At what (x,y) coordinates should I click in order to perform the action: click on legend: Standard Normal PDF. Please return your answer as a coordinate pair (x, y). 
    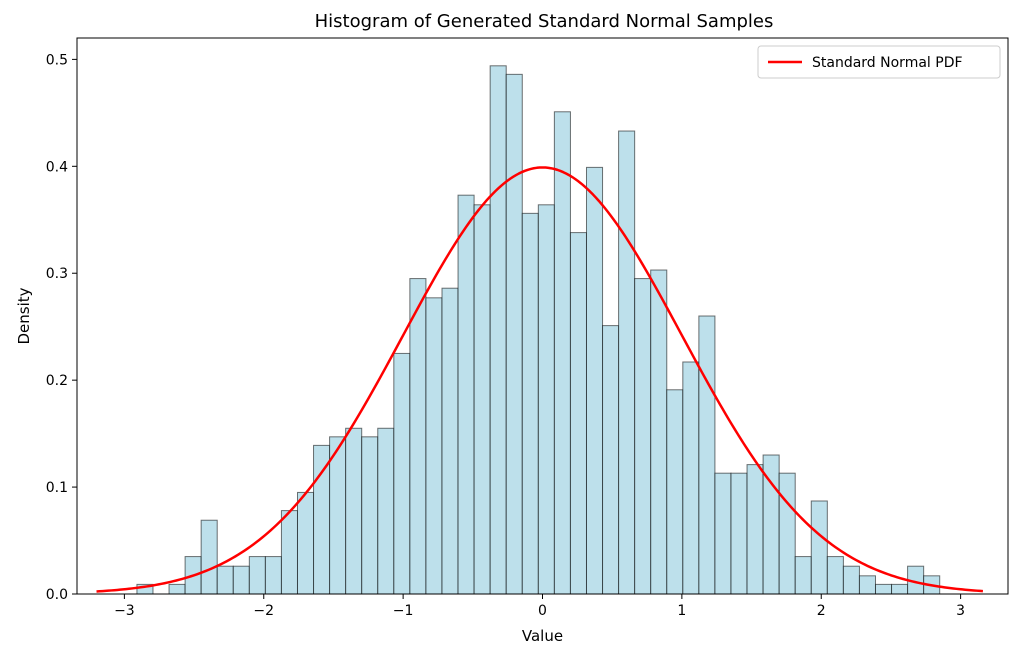
    Looking at the image, I should click on (879, 62).